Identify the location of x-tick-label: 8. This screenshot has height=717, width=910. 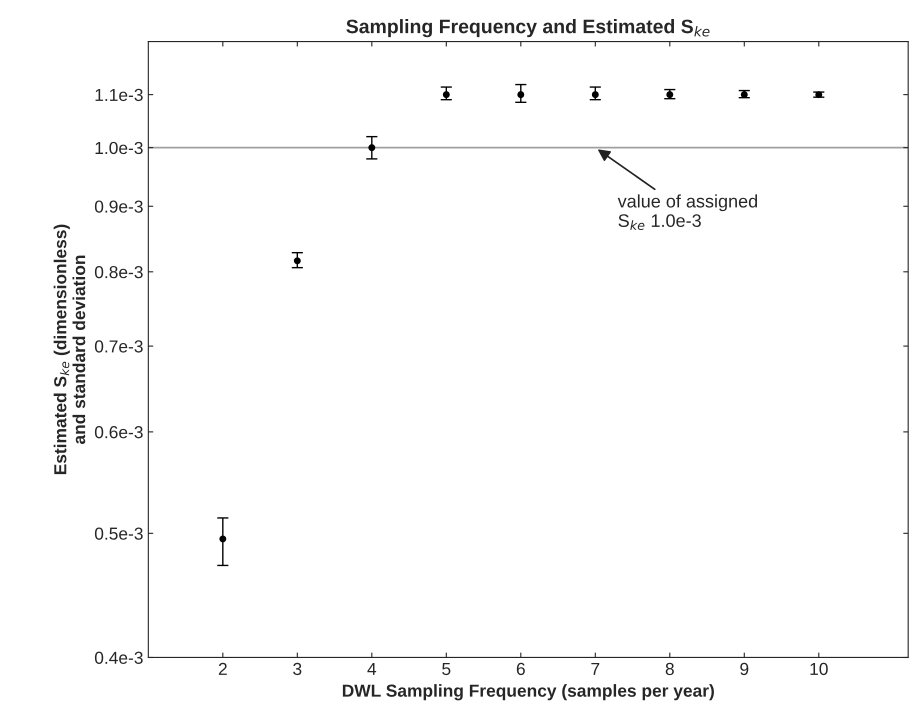
(670, 669).